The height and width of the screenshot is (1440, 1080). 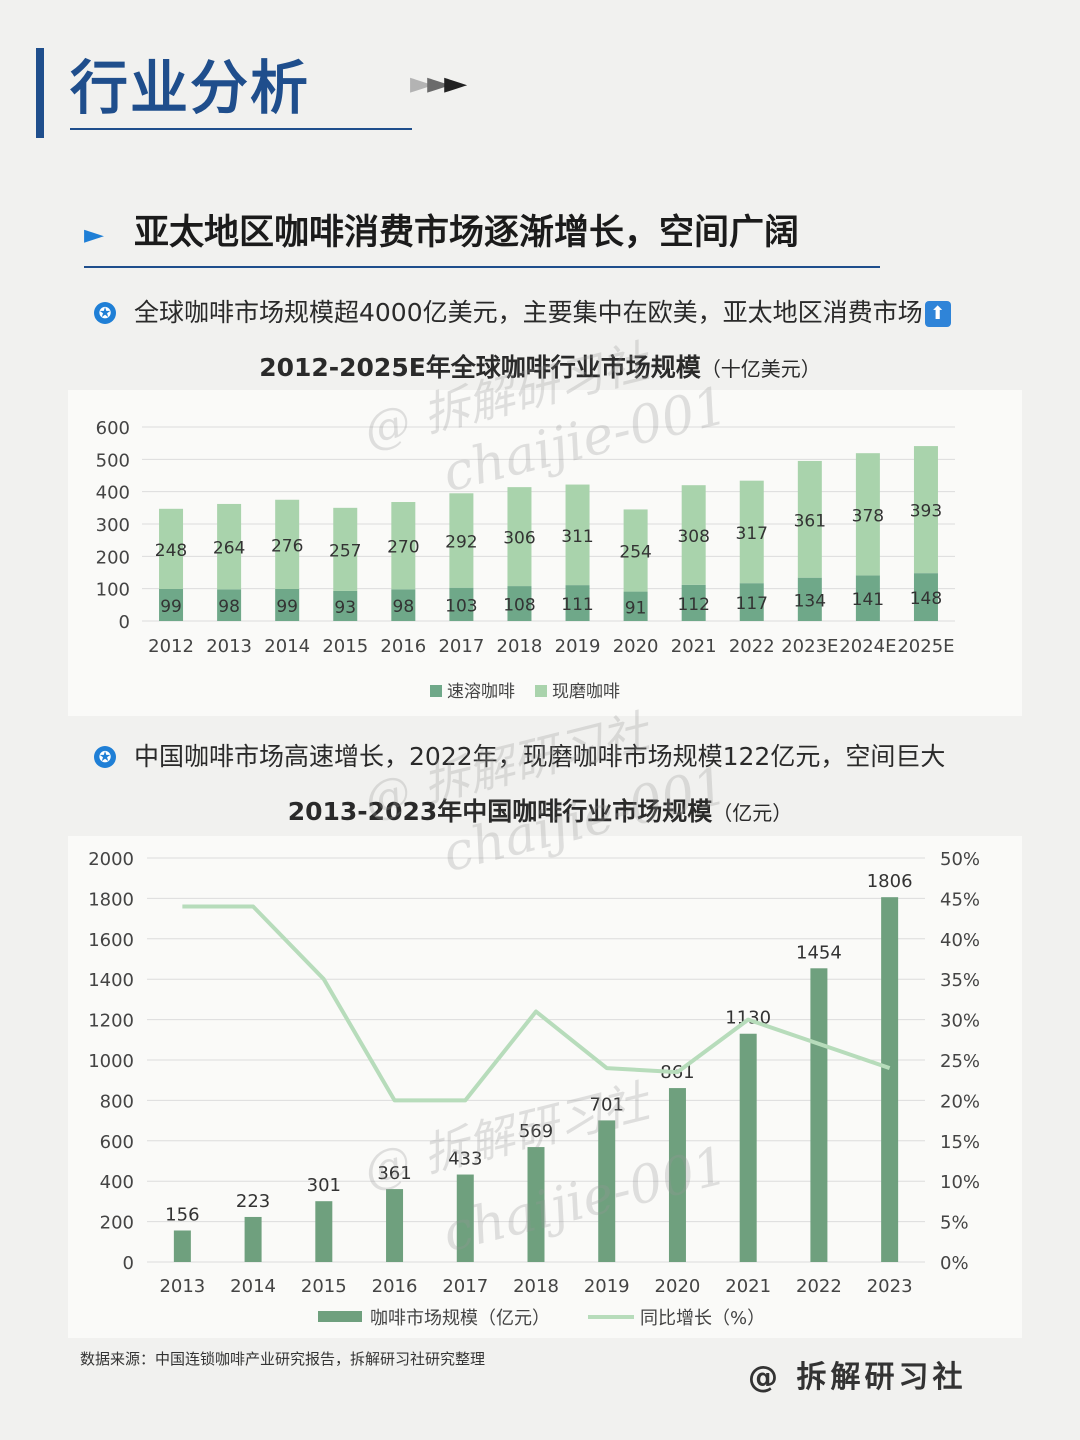 I want to click on bullet-text: 中国咖啡市场高速增长，2022年，现磨咖啡市场规模122亿元，空间巨大, so click(x=540, y=756).